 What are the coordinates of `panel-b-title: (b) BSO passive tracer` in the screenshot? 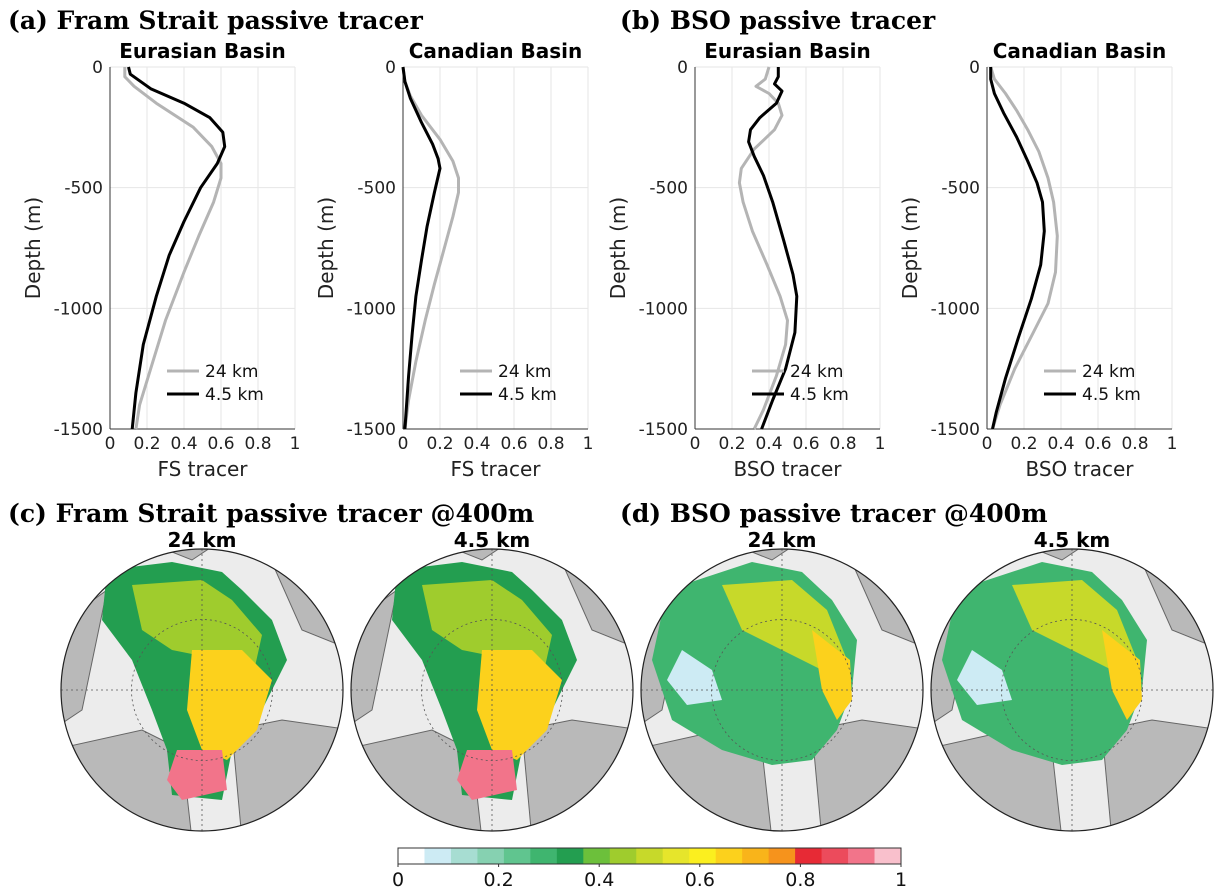 It's located at (778, 20).